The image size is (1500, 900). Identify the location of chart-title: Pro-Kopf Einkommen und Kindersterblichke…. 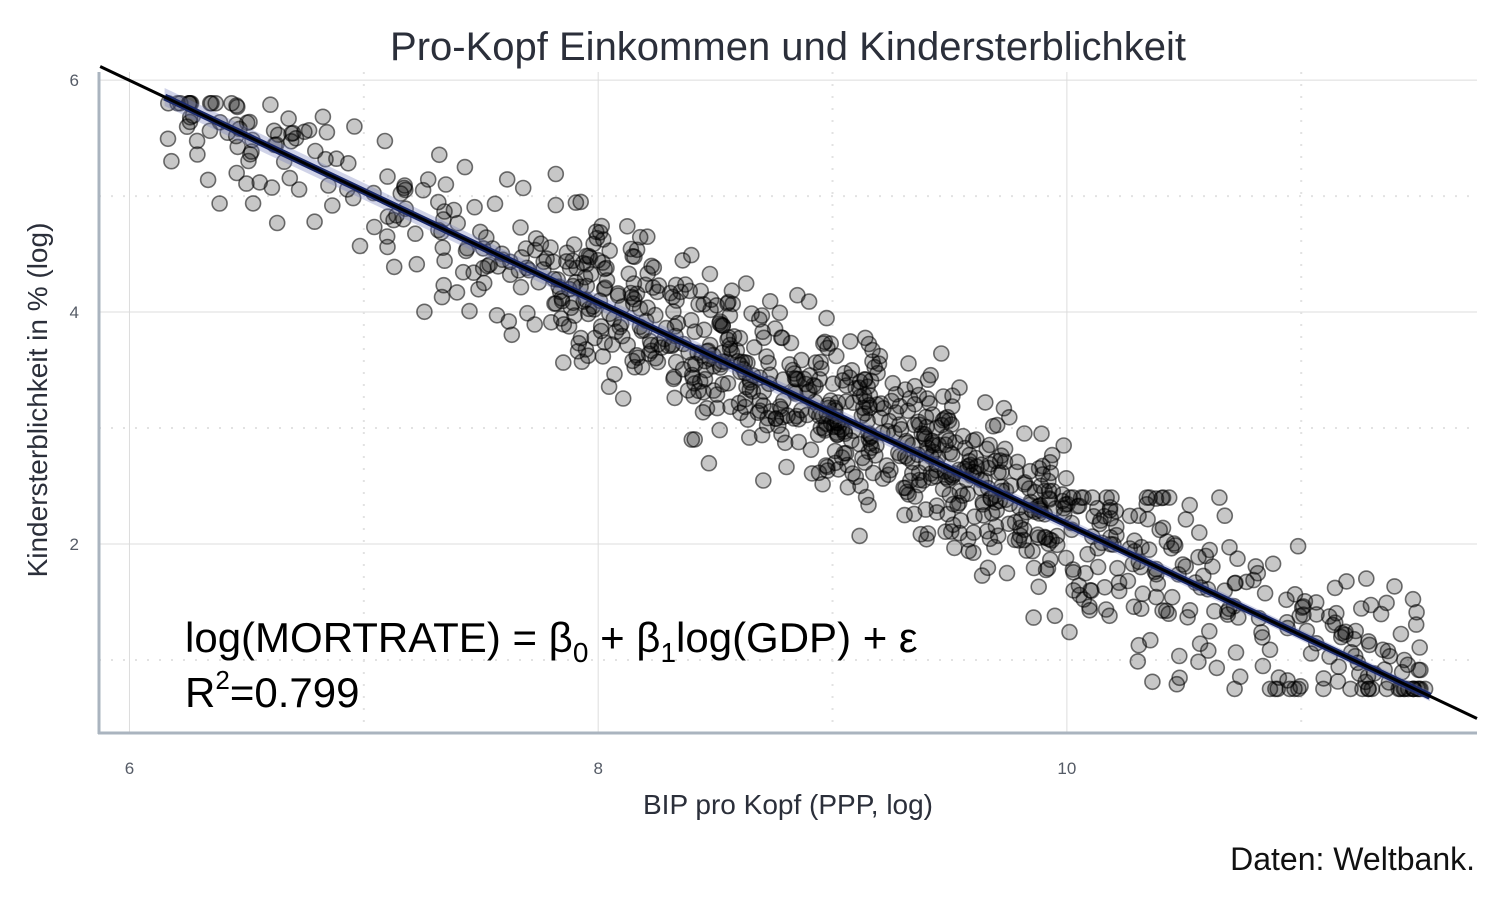
(788, 47).